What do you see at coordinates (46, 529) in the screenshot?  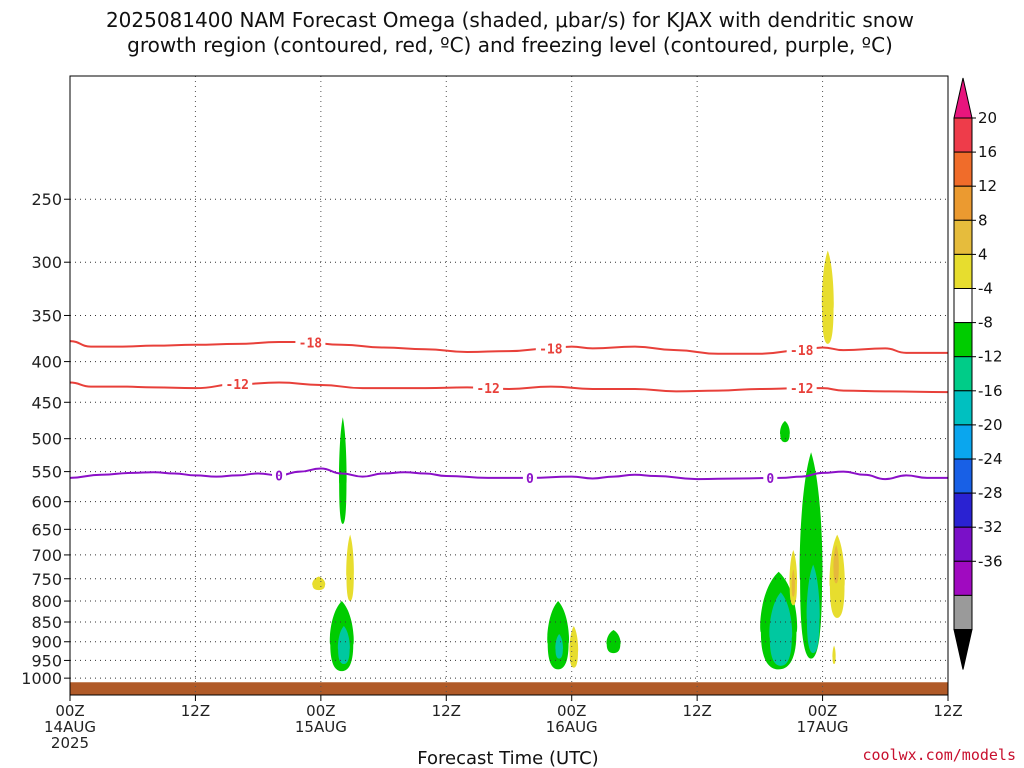 I see `y-tick-label: 650` at bounding box center [46, 529].